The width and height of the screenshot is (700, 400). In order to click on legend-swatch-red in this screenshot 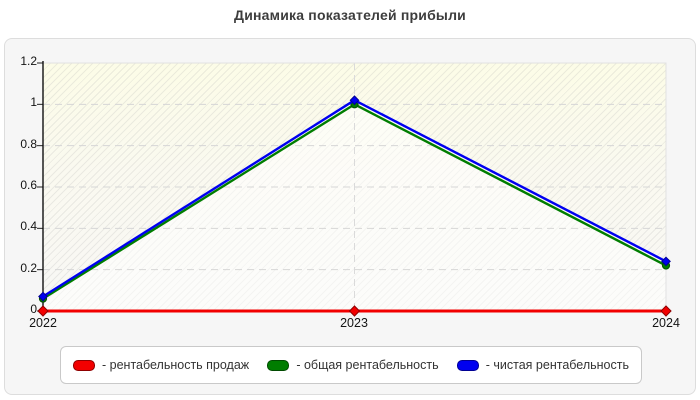, I will do `click(84, 365)`.